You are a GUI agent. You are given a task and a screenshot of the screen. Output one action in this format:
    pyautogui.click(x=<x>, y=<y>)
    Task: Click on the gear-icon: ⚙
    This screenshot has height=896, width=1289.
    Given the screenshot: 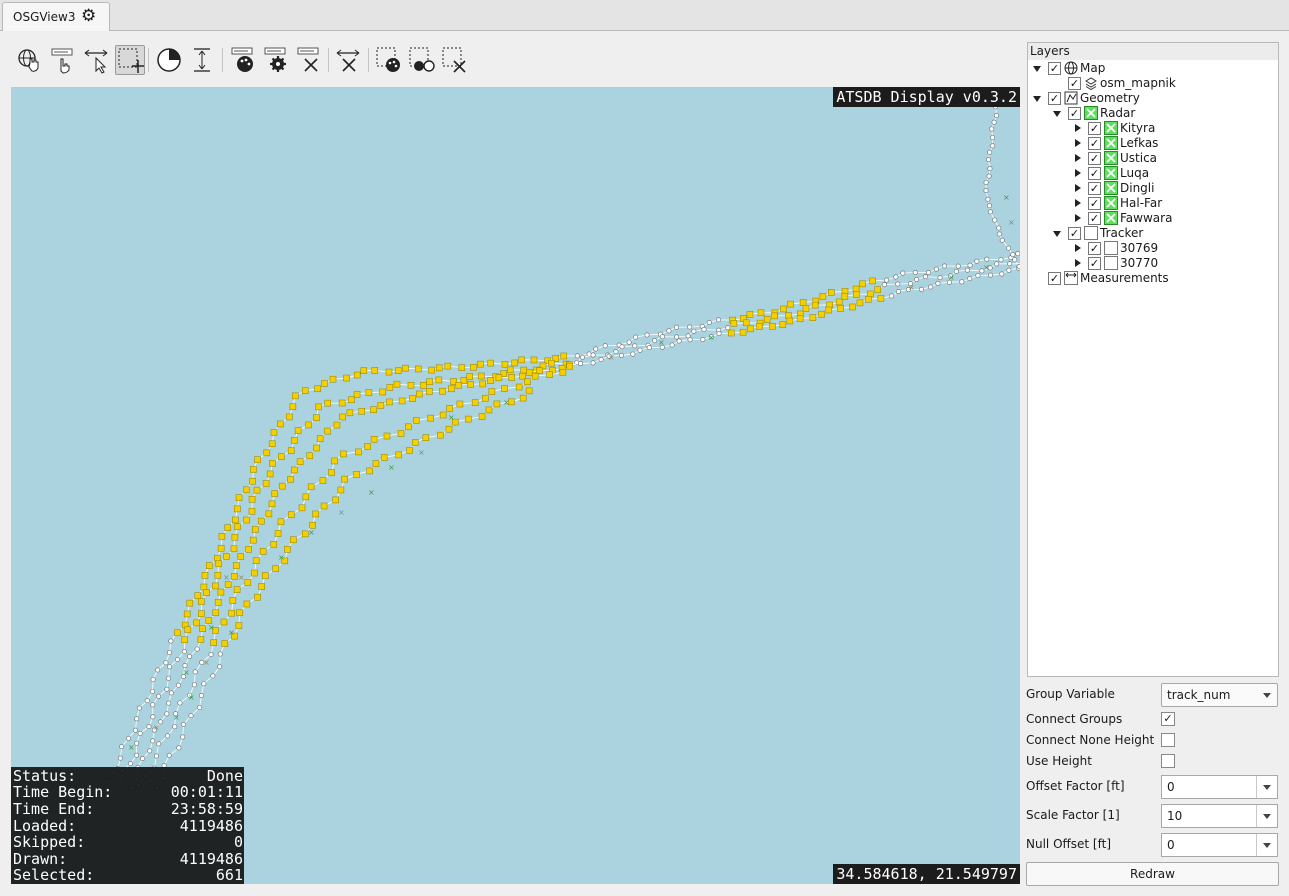 What is the action you would take?
    pyautogui.click(x=89, y=16)
    